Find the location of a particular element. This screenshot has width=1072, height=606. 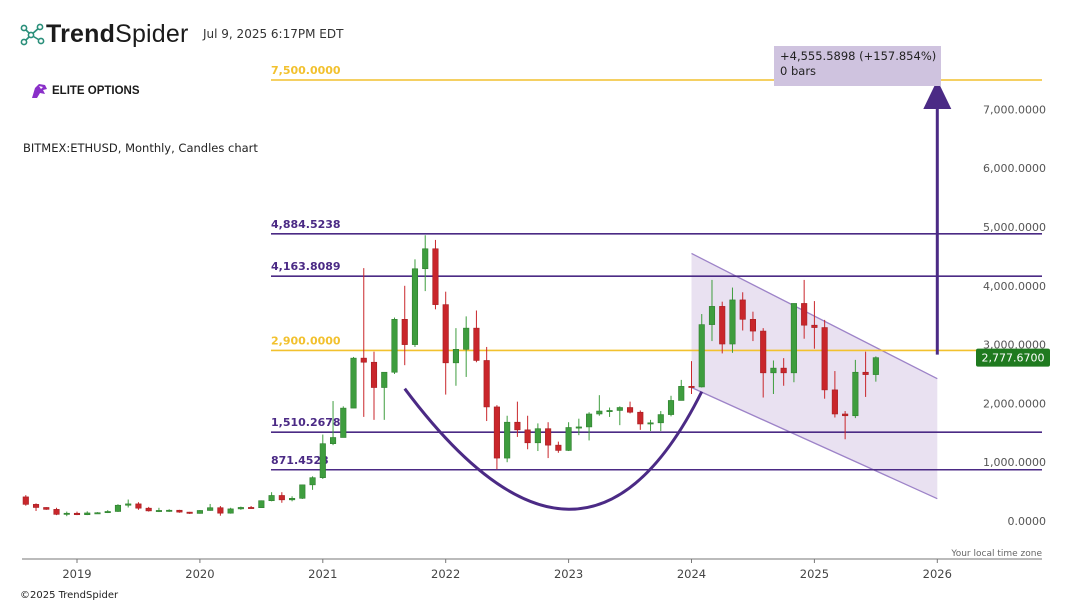

trendspider-network-icon is located at coordinates (32, 34).